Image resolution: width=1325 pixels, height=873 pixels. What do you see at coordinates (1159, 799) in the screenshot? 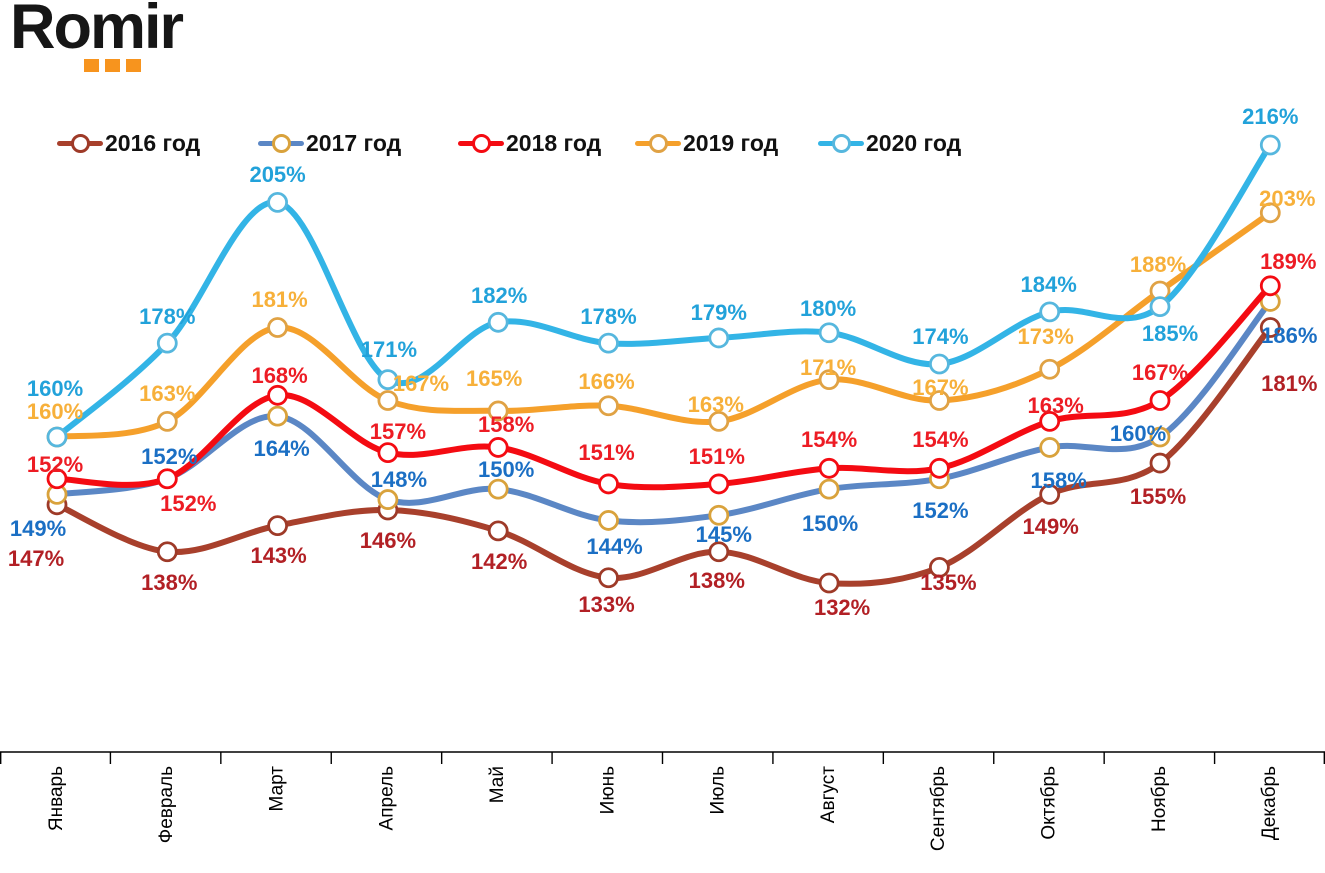
I see `x-axis-label-11: Ноябрь` at bounding box center [1159, 799].